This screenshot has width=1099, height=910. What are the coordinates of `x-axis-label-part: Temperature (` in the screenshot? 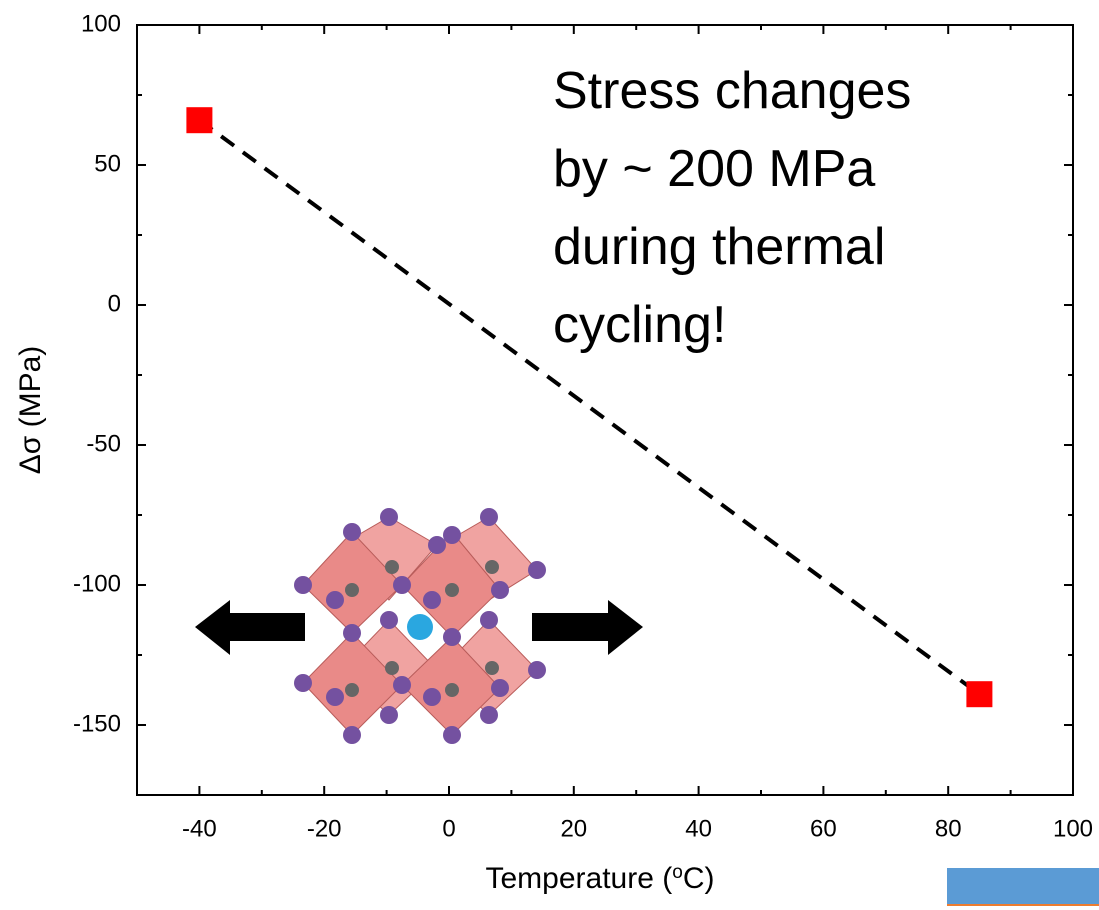 It's located at (579, 878).